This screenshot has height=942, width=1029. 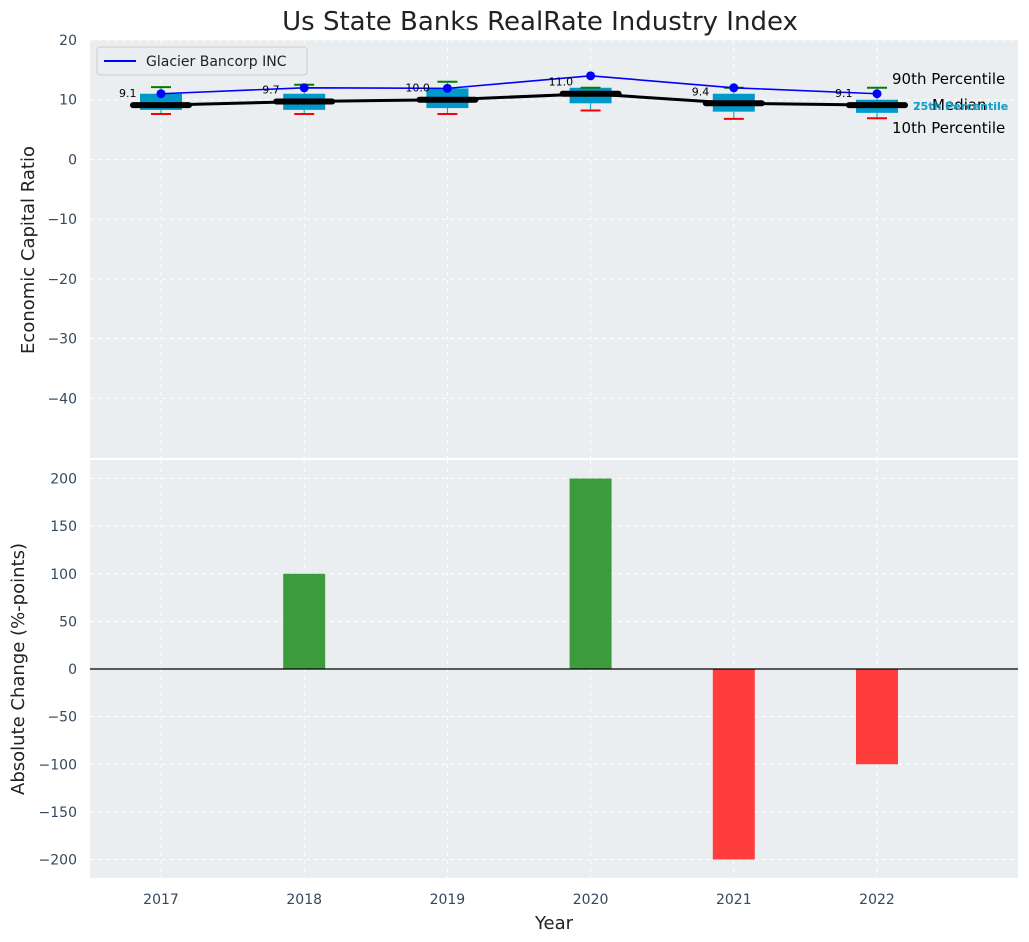 I want to click on x-tick-label: 2019, so click(x=448, y=900).